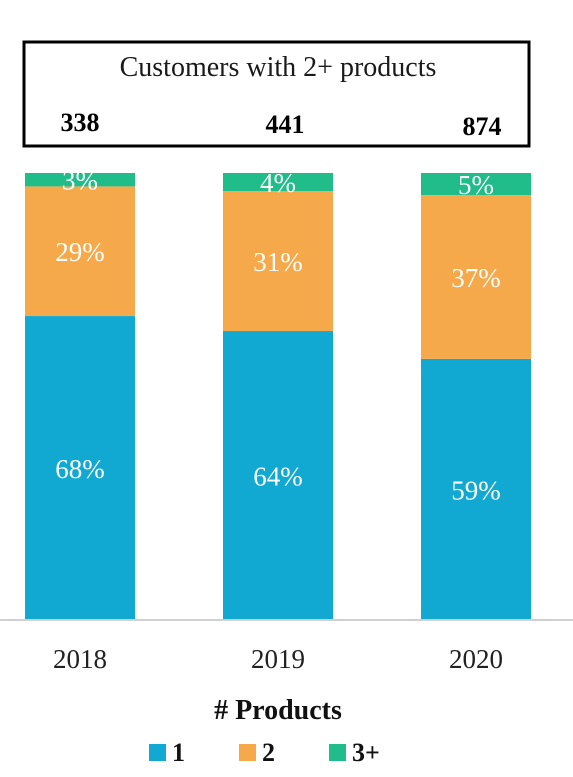 This screenshot has width=573, height=777. I want to click on legend-title: # Products, so click(278, 710).